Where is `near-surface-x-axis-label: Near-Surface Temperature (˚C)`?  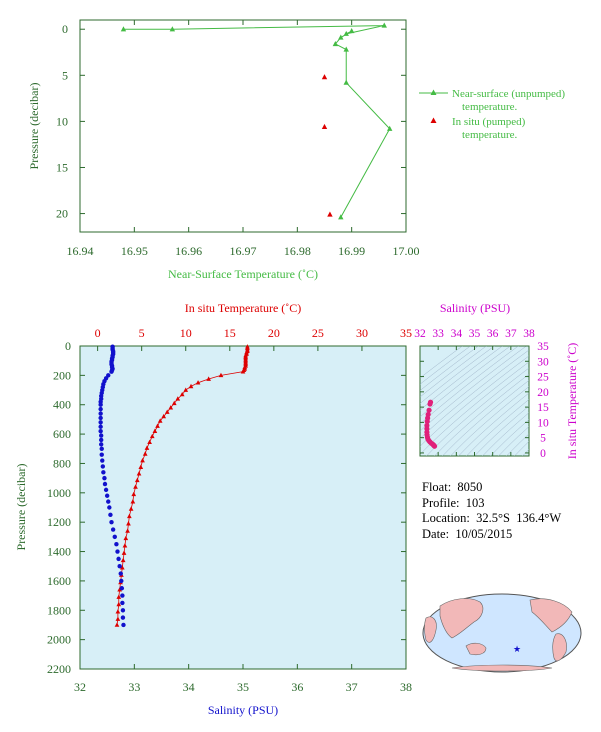 near-surface-x-axis-label: Near-Surface Temperature (˚C) is located at coordinates (243, 274).